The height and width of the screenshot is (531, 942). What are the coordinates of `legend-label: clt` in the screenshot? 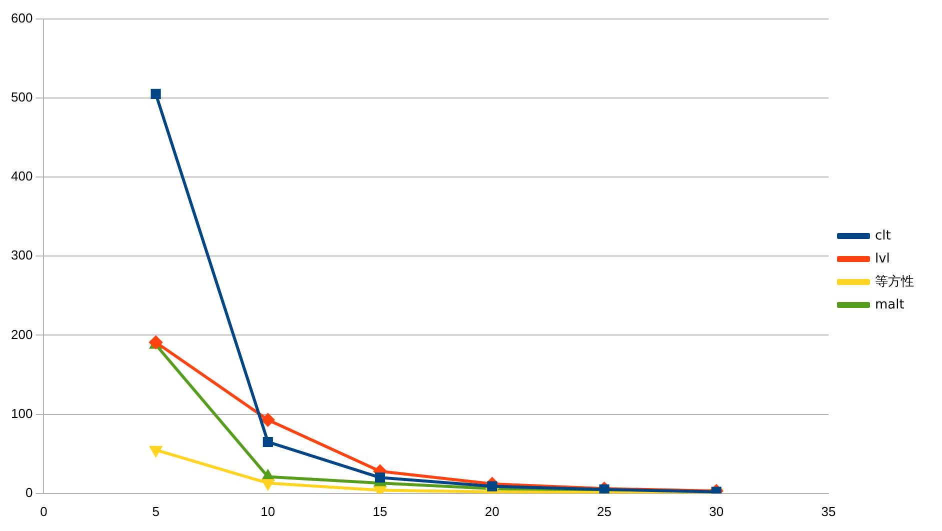 It's located at (883, 236).